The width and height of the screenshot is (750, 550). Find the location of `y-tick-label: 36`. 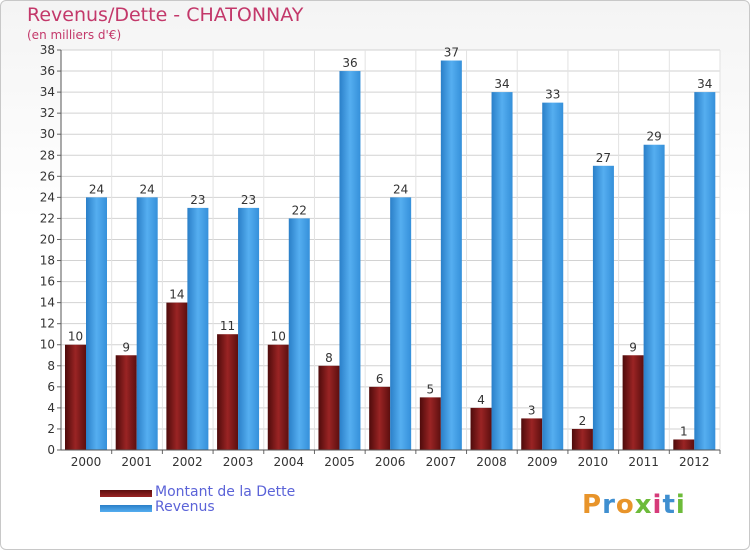

y-tick-label: 36 is located at coordinates (47, 71).